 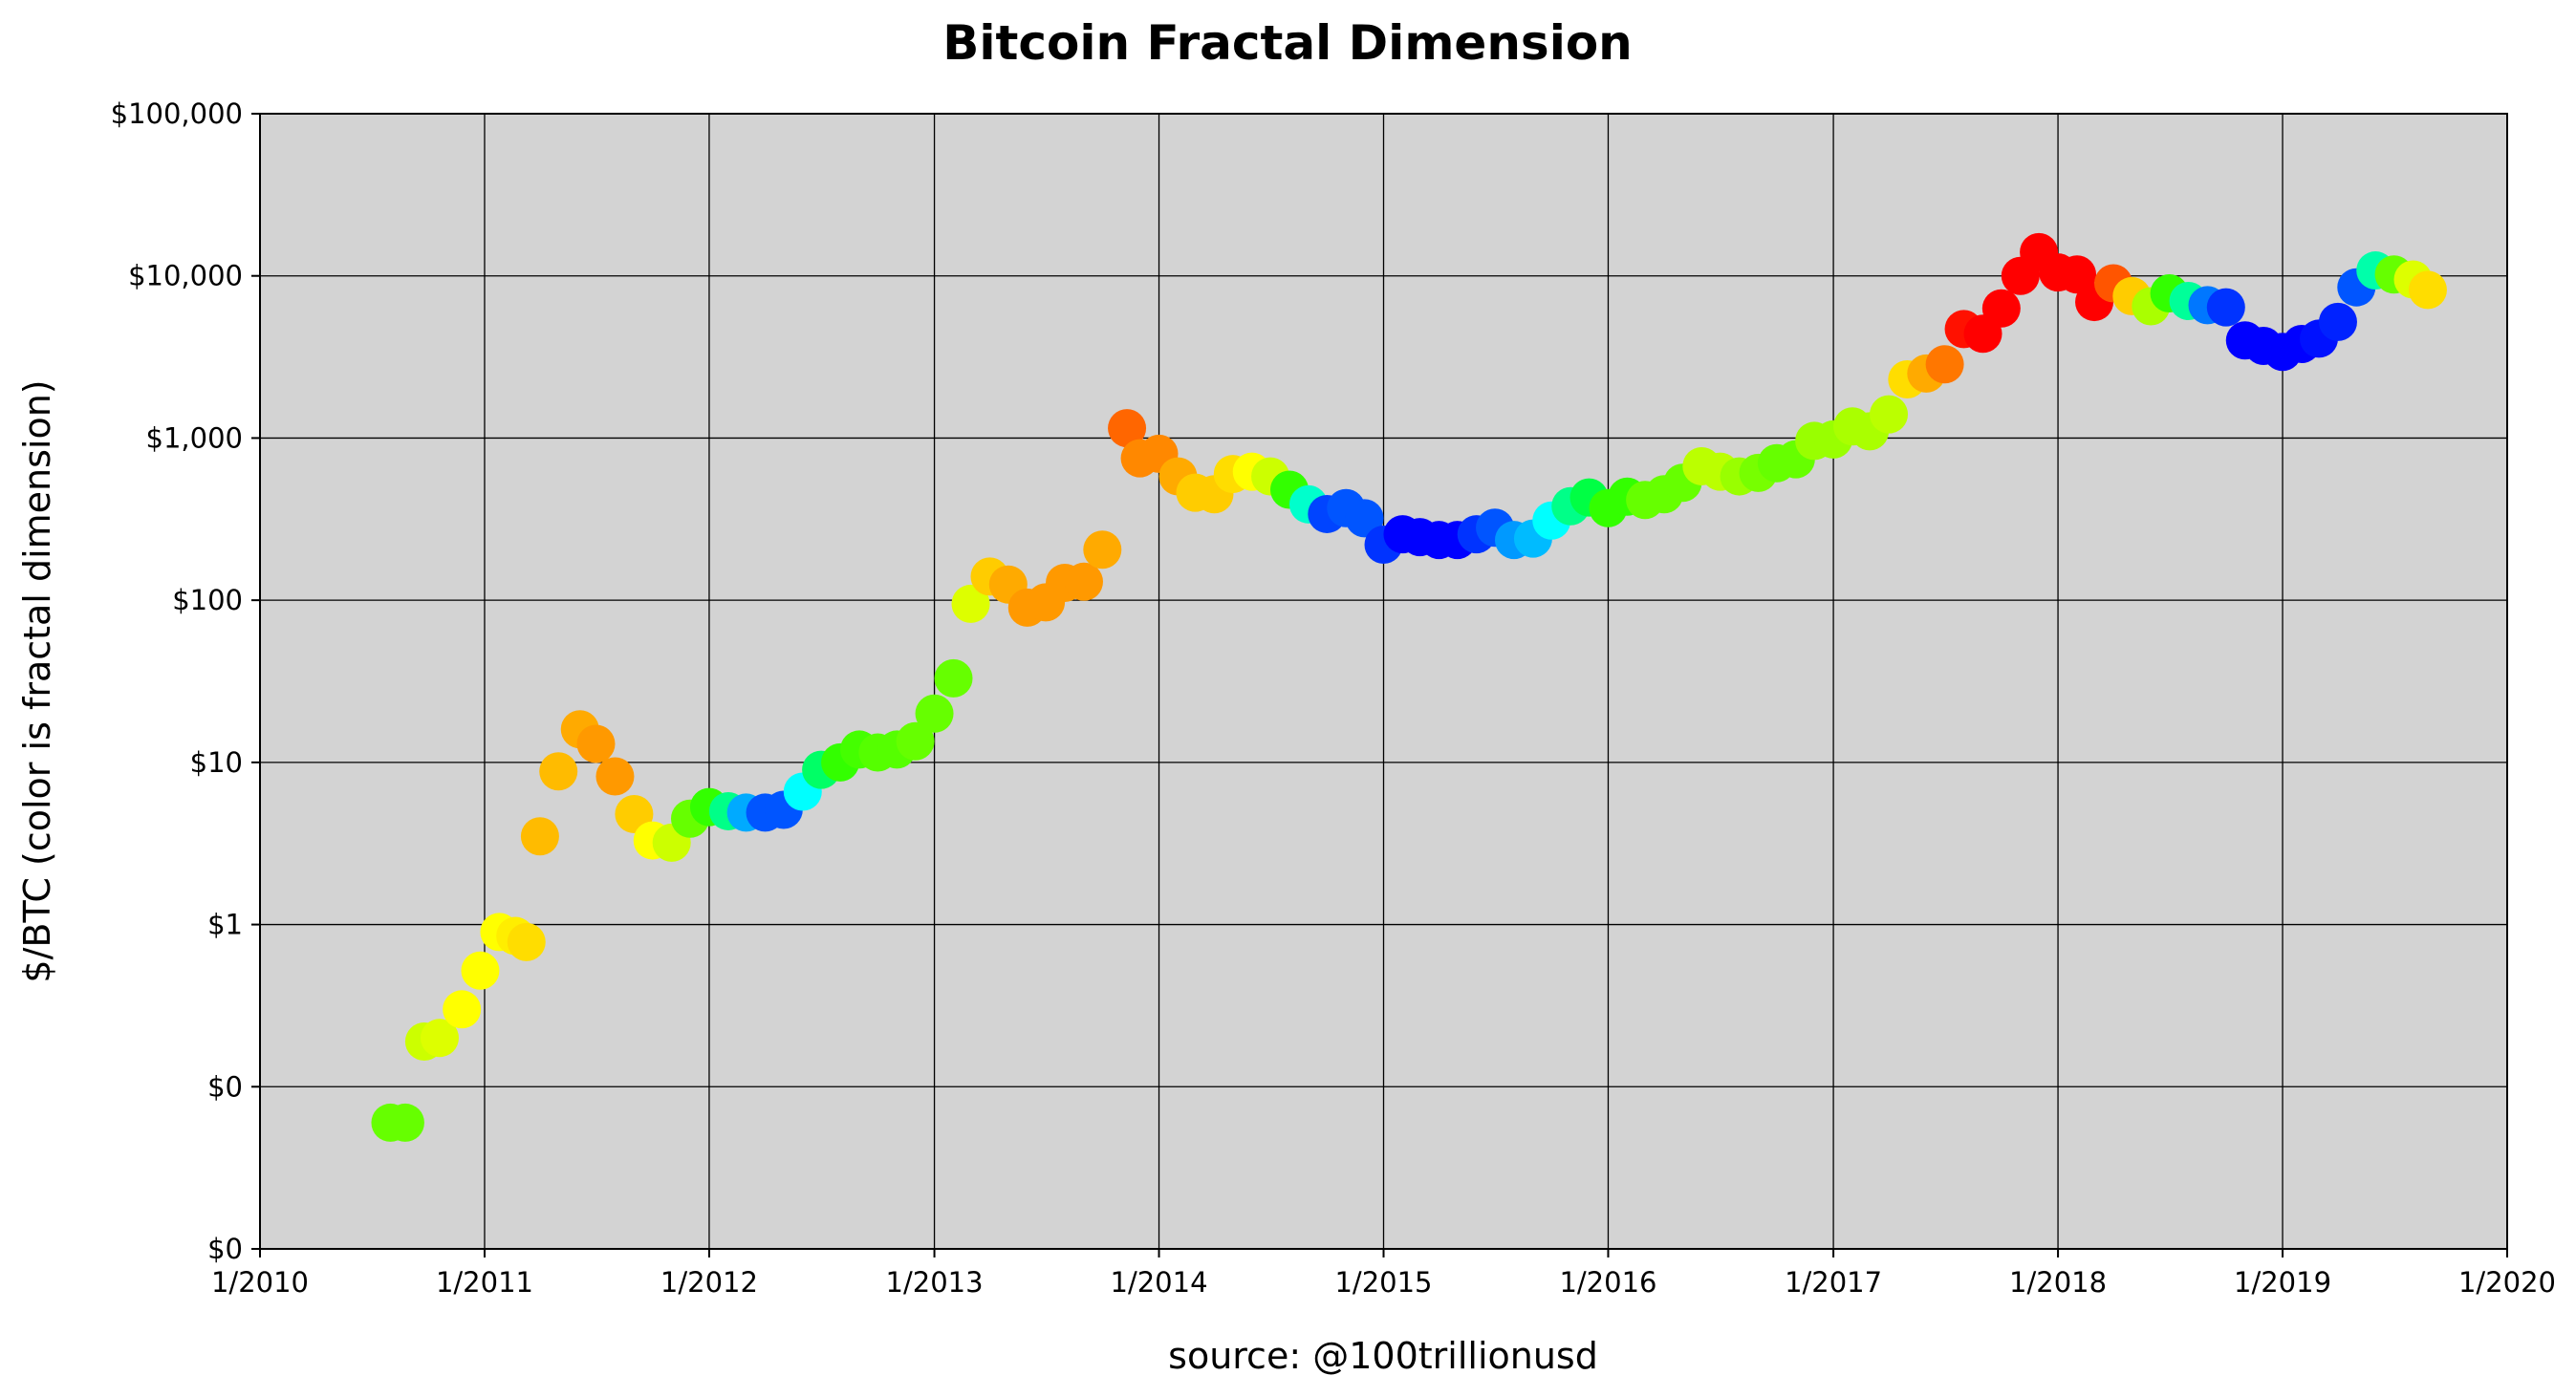 What do you see at coordinates (185, 681) in the screenshot?
I see `y-axis-ticks: $0 $0 $1 $10 $100 $1,000 $10,000 $100,000` at bounding box center [185, 681].